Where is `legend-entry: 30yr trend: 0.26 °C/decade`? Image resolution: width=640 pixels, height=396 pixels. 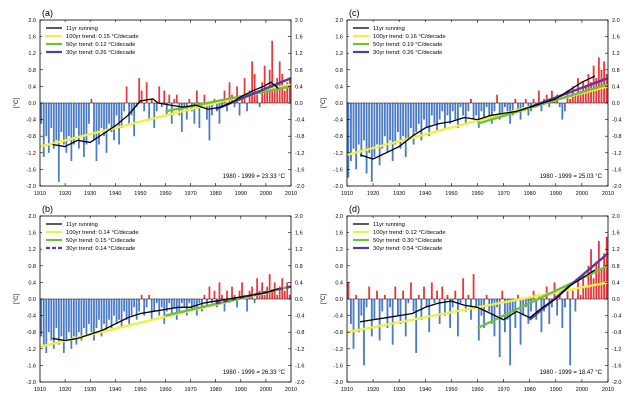
legend-entry: 30yr trend: 0.26 °C/decade is located at coordinates (407, 53).